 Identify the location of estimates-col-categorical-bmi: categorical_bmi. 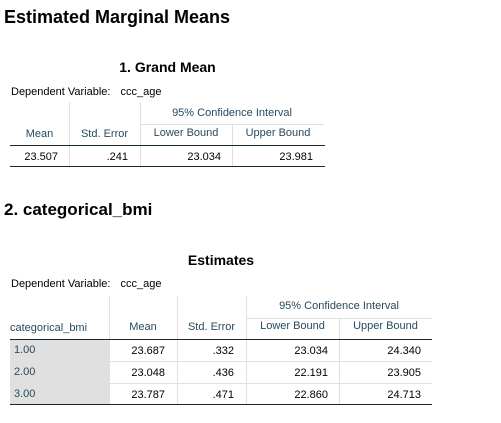
(49, 328).